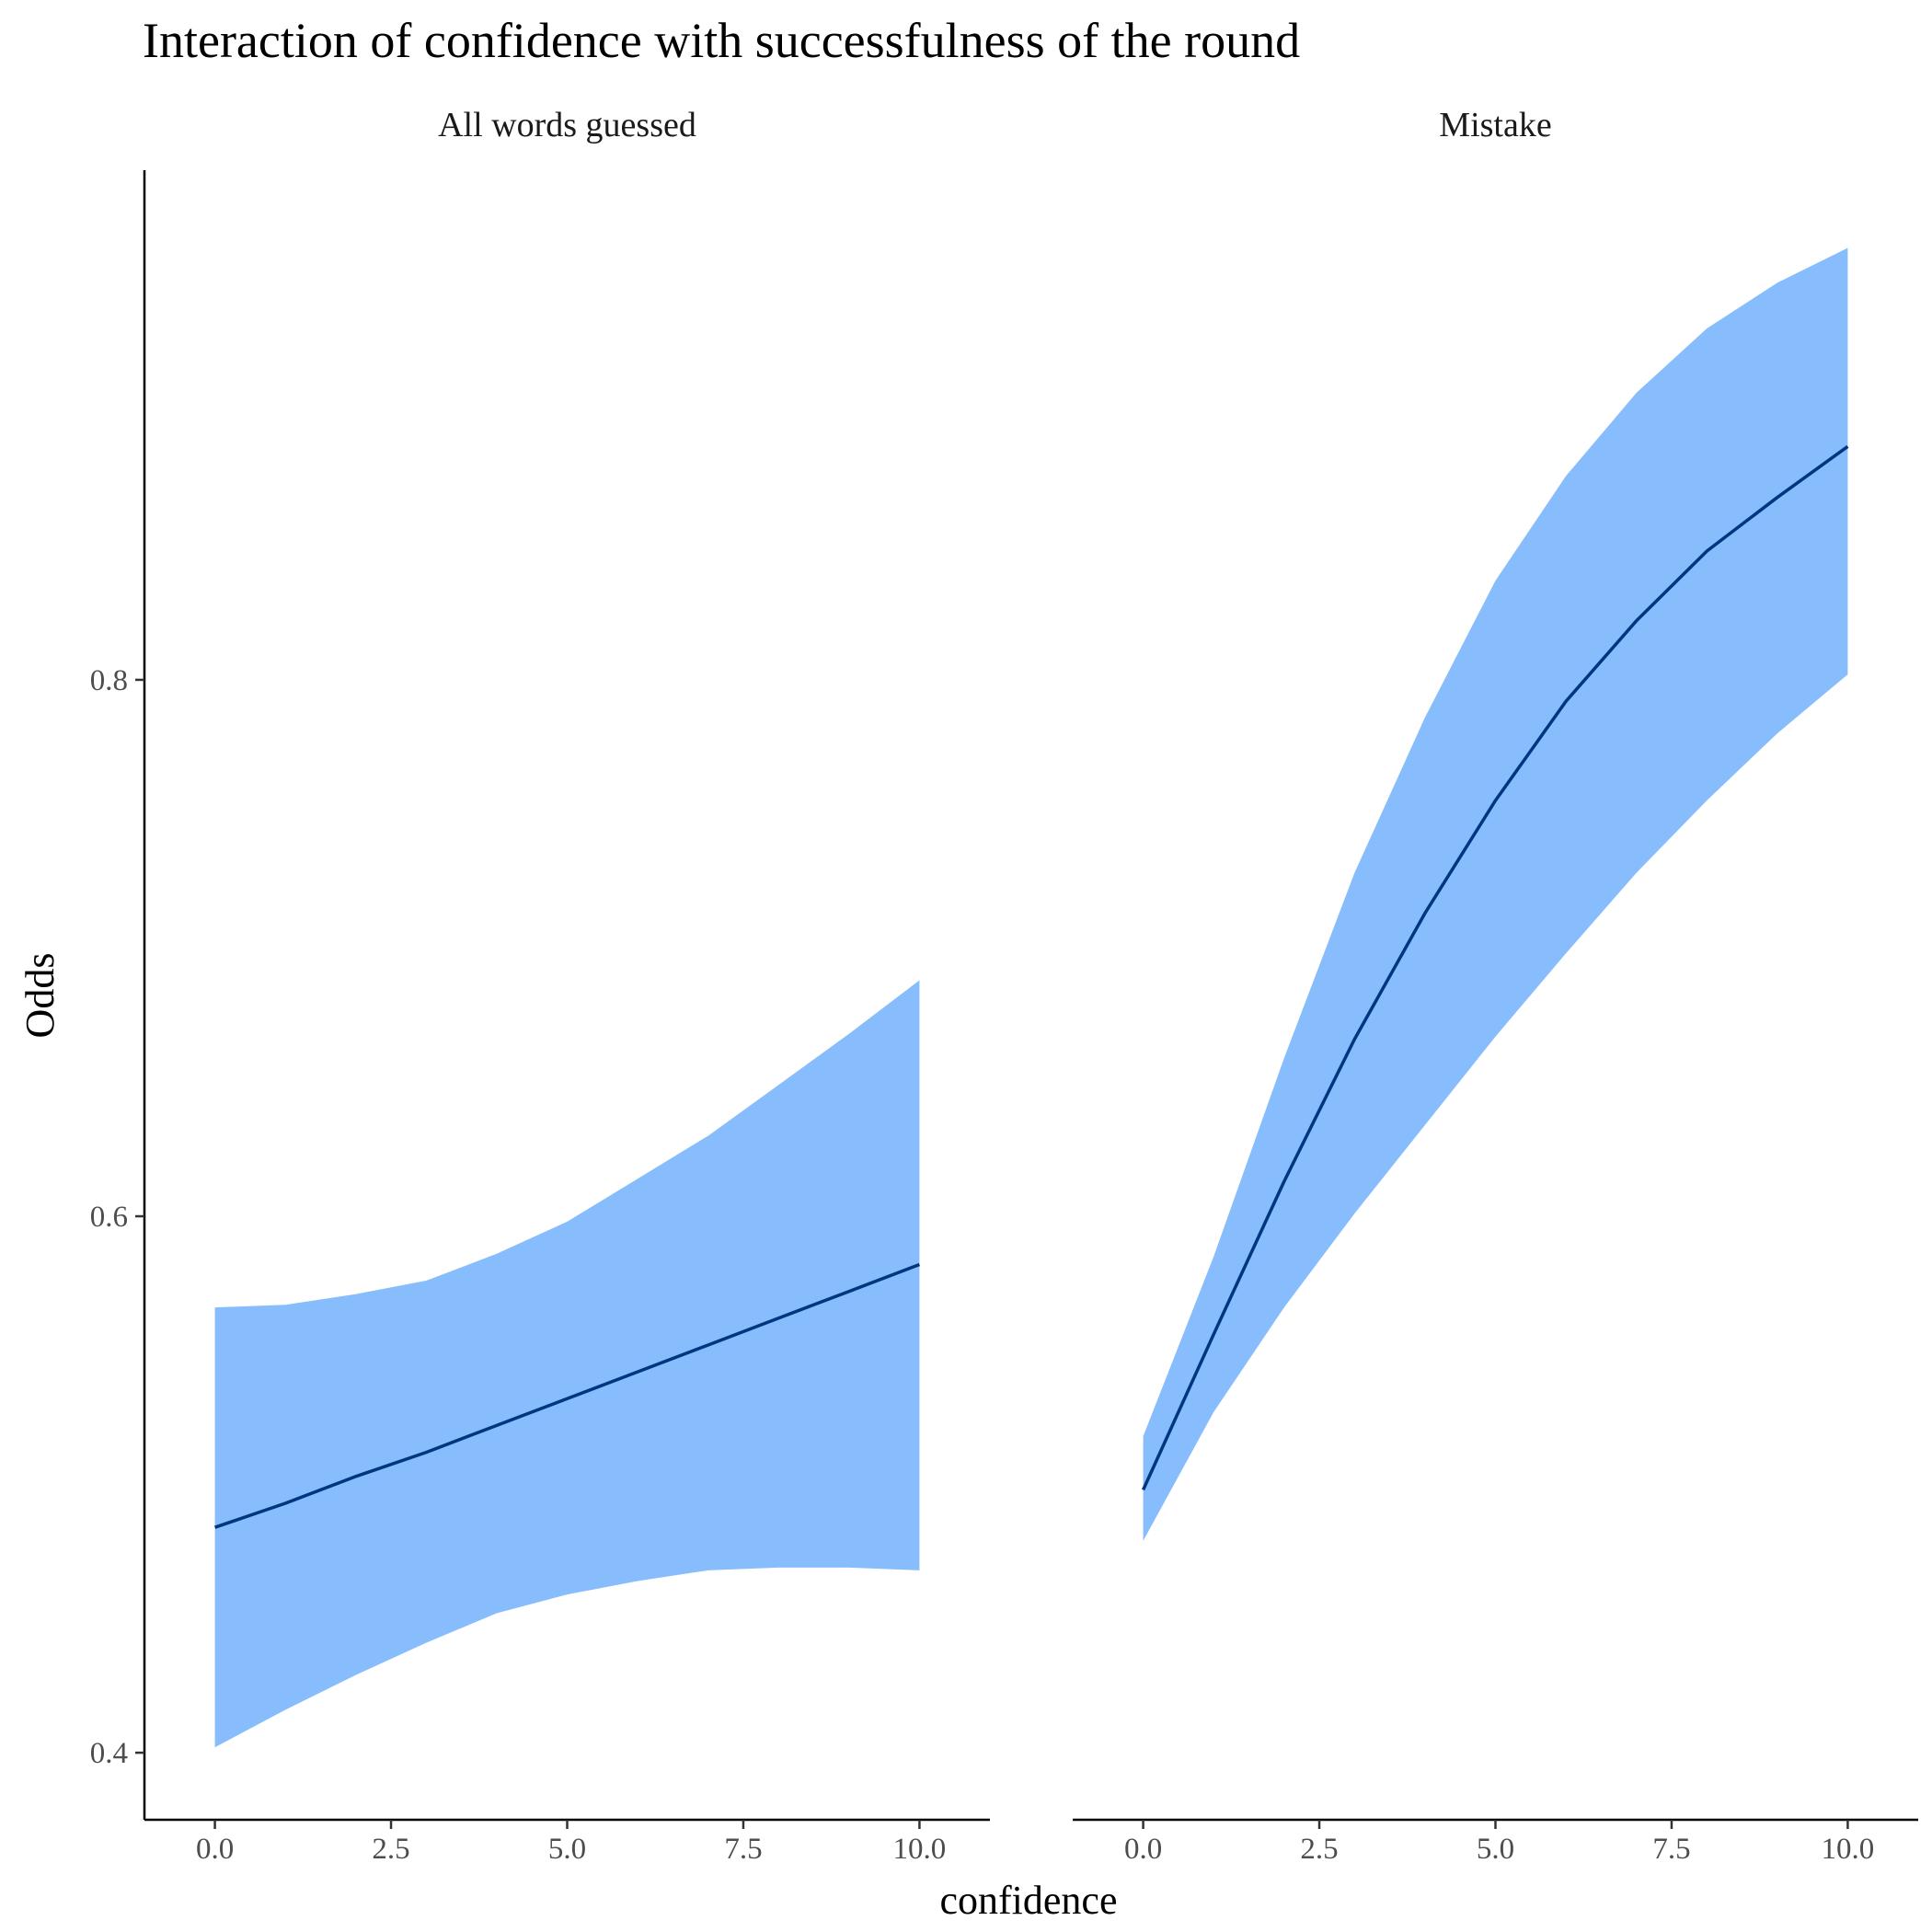 This screenshot has width=1932, height=1932. Describe the element at coordinates (118, 995) in the screenshot. I see `y-axis: 0.4 0.6 0.8` at that location.